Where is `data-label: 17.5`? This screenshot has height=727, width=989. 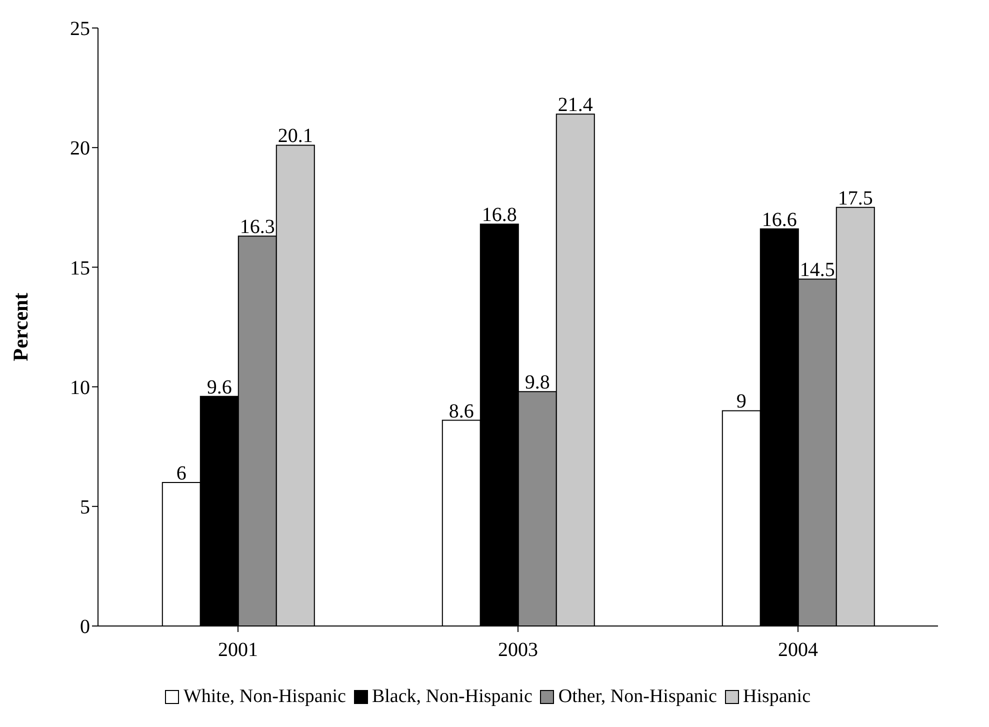 data-label: 17.5 is located at coordinates (855, 198).